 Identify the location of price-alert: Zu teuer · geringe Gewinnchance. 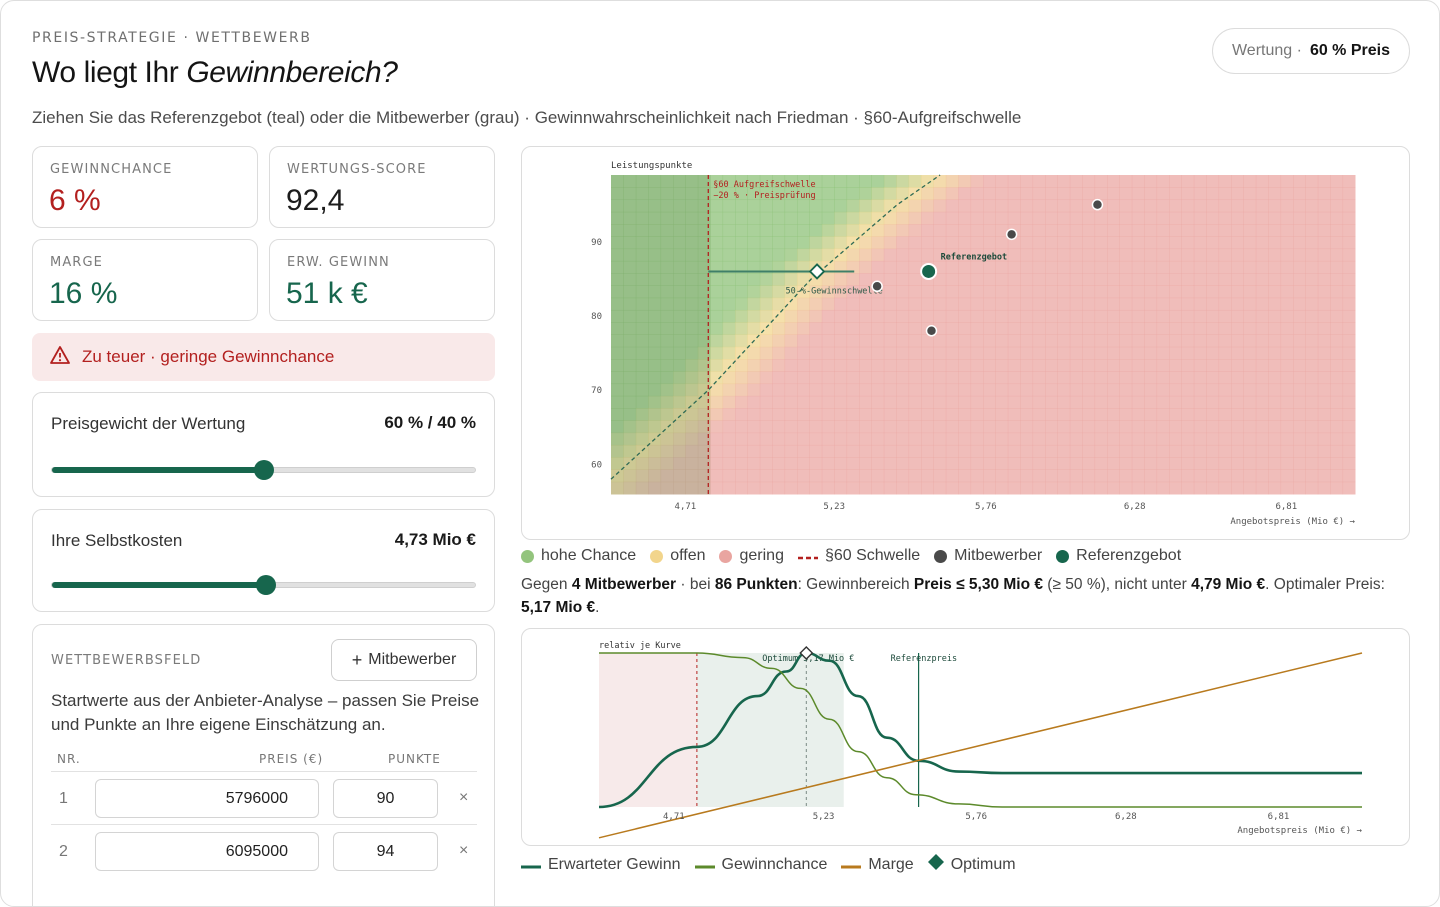
(263, 357).